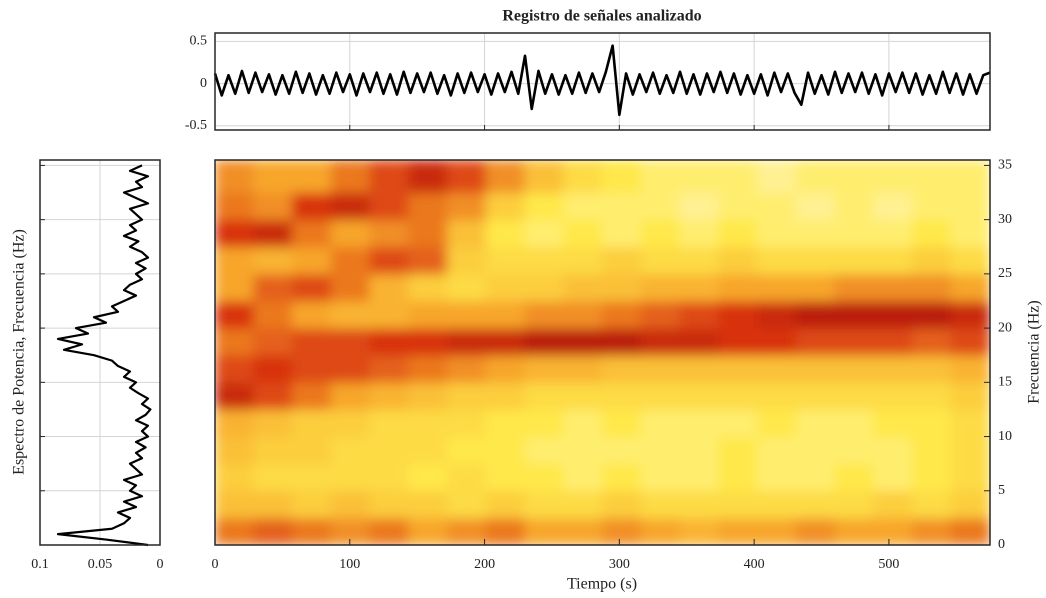 The width and height of the screenshot is (1046, 598). I want to click on plot-frame, so click(100, 352).